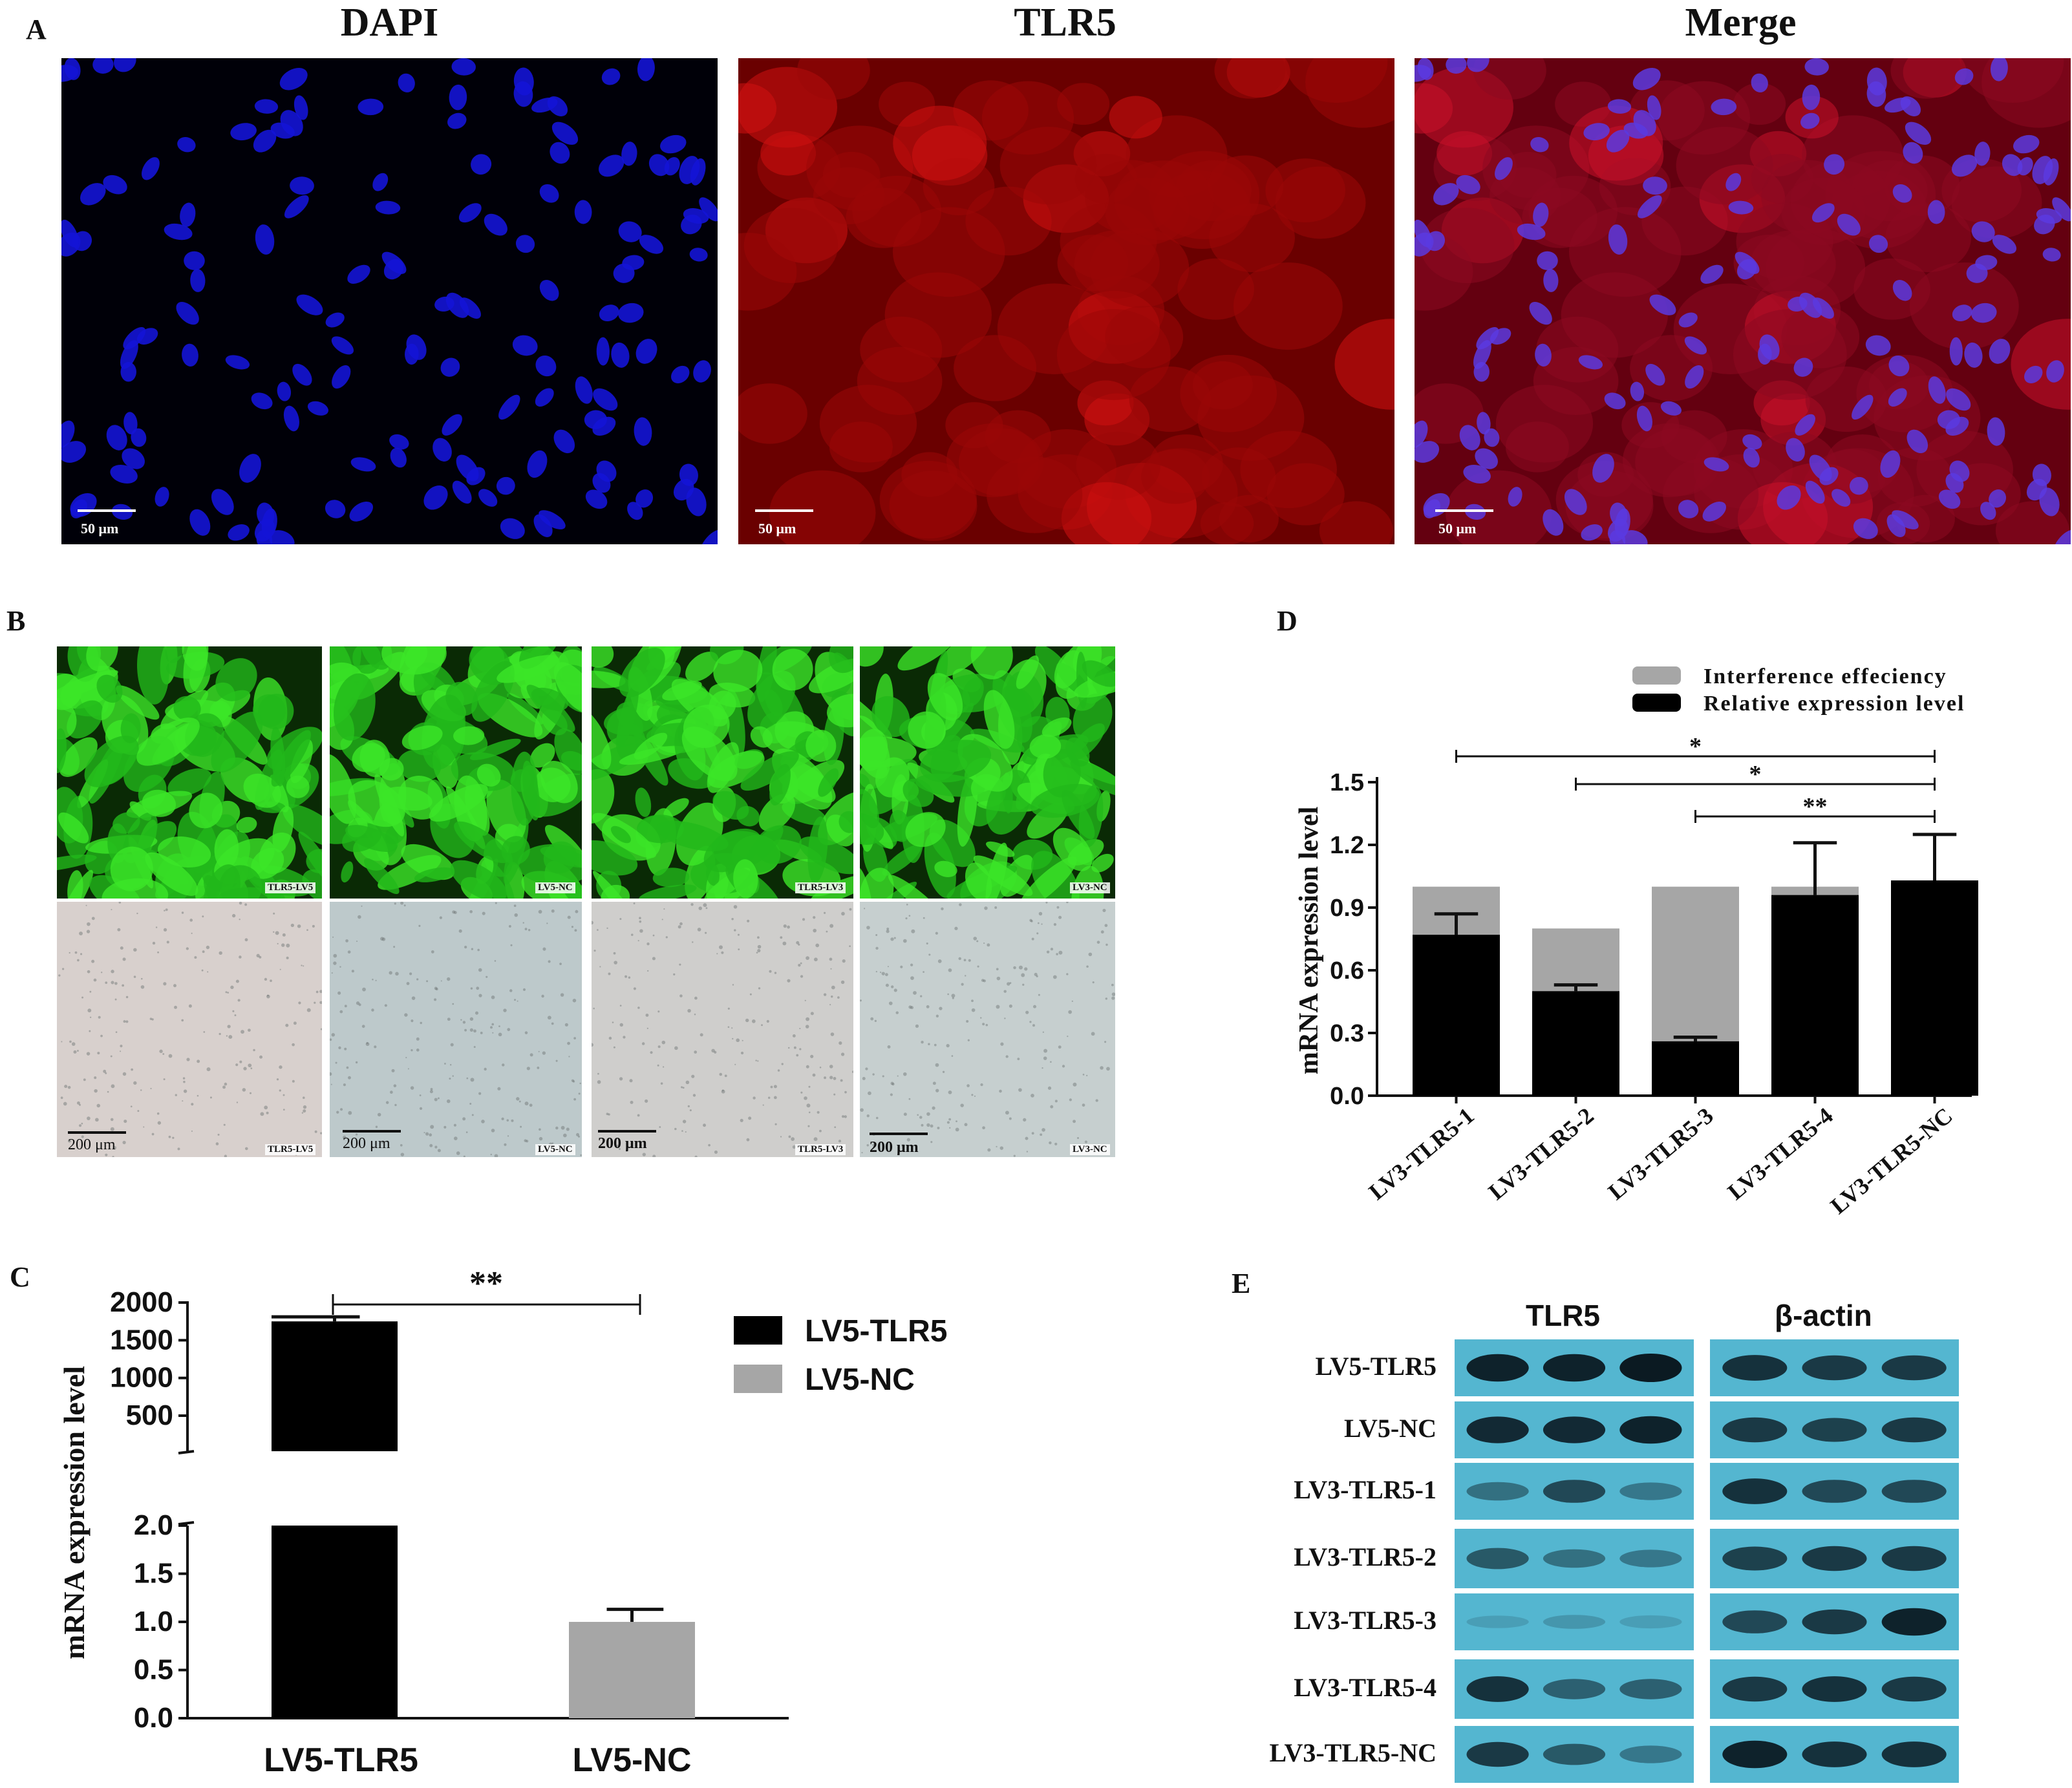 Image resolution: width=2072 pixels, height=1788 pixels. I want to click on scale-bar-merge, so click(1464, 510).